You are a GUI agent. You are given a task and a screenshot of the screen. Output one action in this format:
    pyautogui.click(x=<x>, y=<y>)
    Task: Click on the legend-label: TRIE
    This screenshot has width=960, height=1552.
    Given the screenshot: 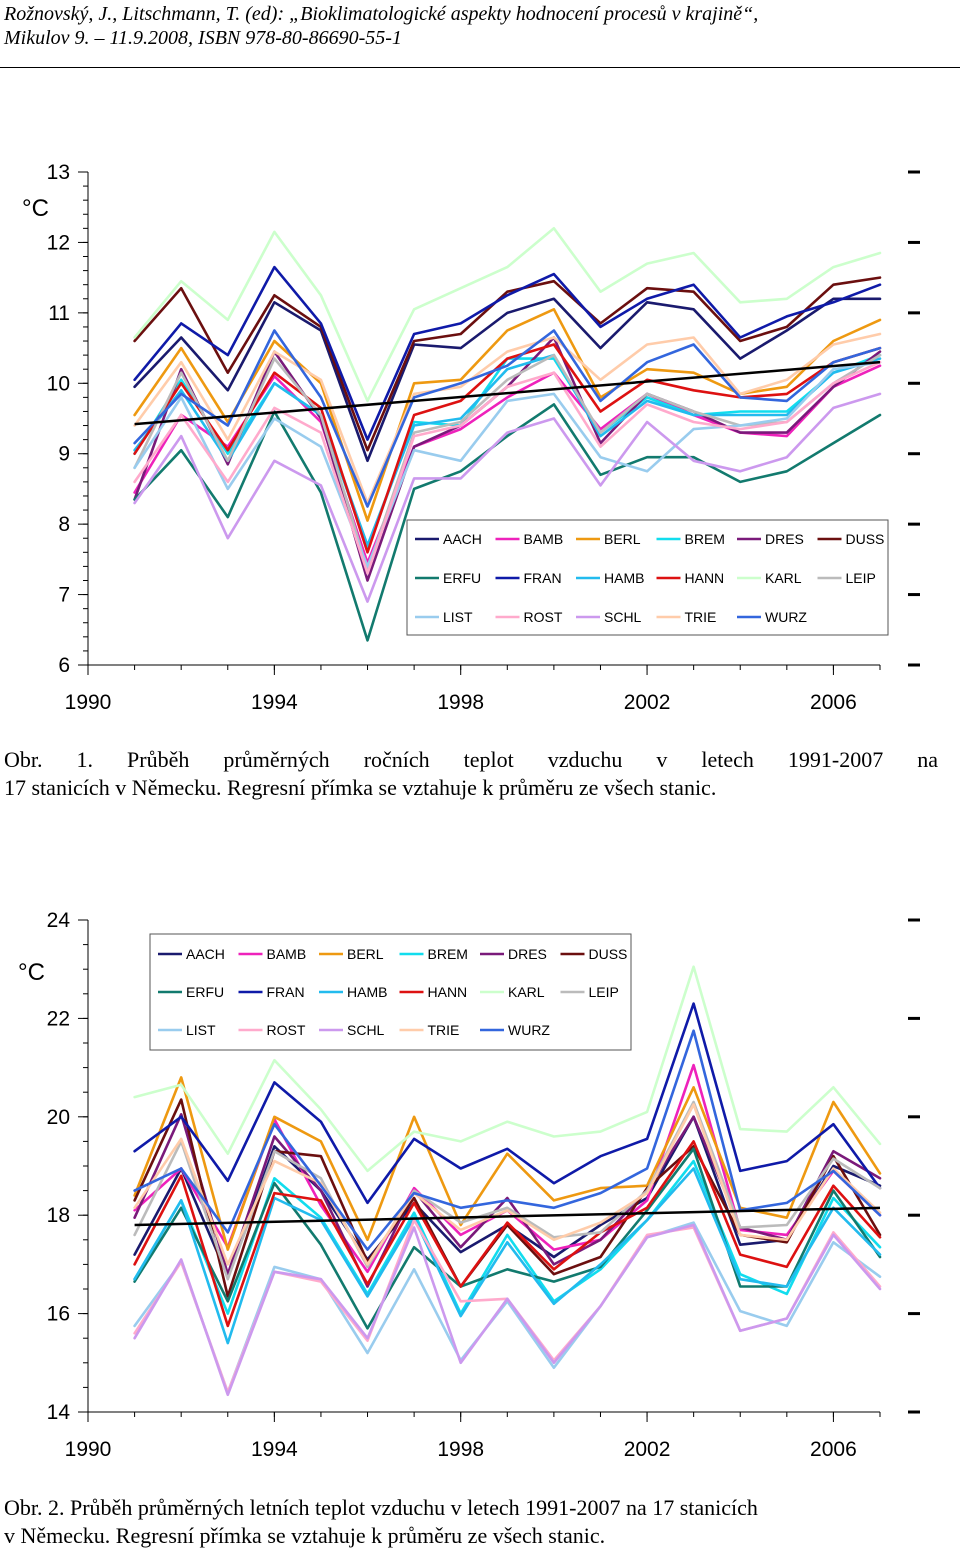 What is the action you would take?
    pyautogui.click(x=444, y=1030)
    